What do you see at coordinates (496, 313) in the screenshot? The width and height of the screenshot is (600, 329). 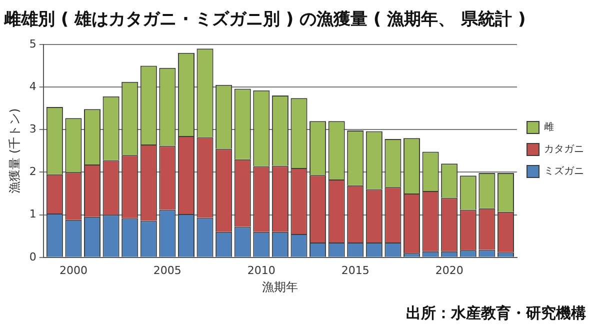 I see `text: 出所：水産教育・研究機構` at bounding box center [496, 313].